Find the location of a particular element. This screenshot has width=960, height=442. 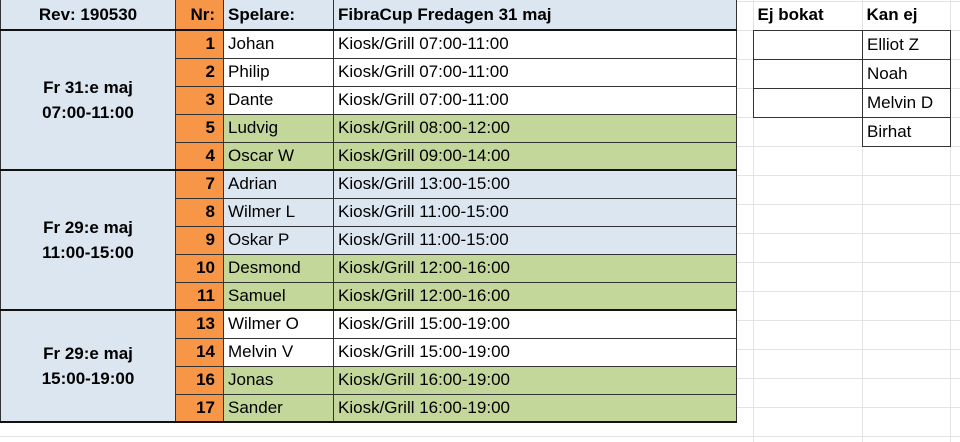

cannot-cell: Elliot Z is located at coordinates (906, 44).